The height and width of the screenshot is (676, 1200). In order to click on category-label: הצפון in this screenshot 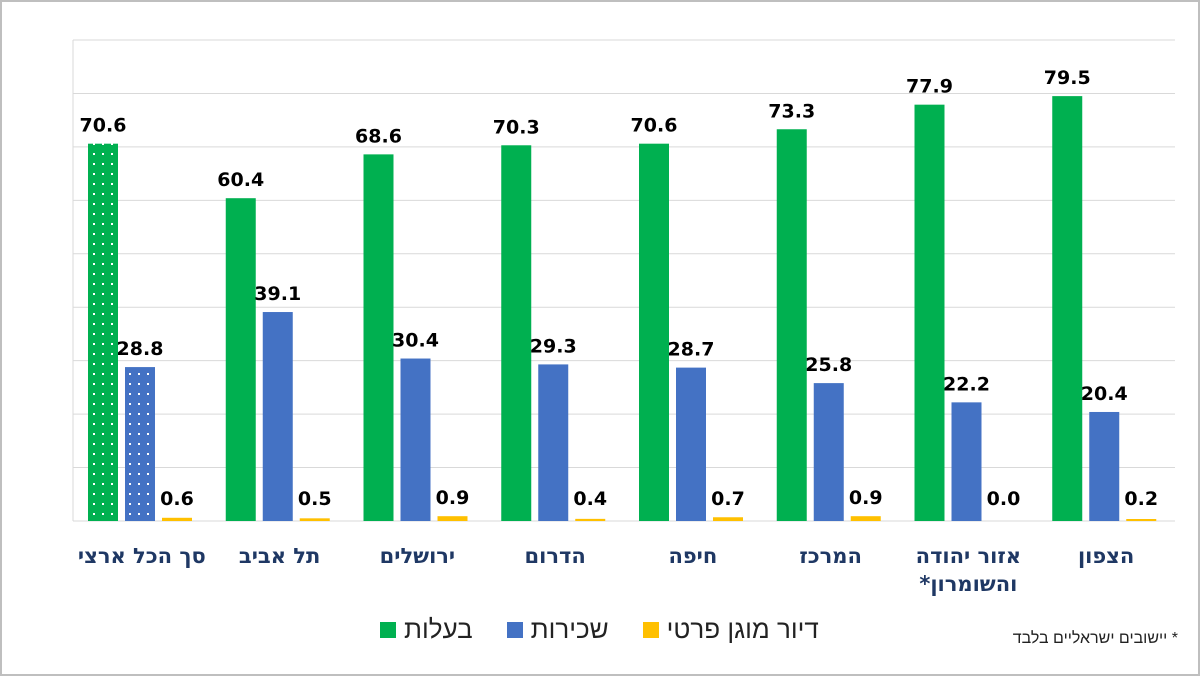, I will do `click(1106, 556)`.